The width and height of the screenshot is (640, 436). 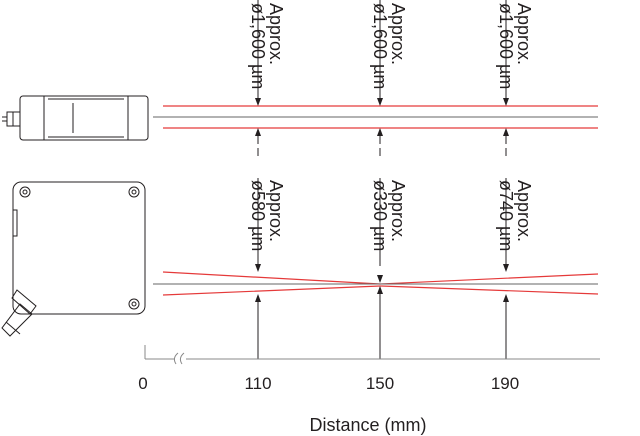 What do you see at coordinates (398, 34) in the screenshot?
I see `top-annotation-150-line1: Approx.` at bounding box center [398, 34].